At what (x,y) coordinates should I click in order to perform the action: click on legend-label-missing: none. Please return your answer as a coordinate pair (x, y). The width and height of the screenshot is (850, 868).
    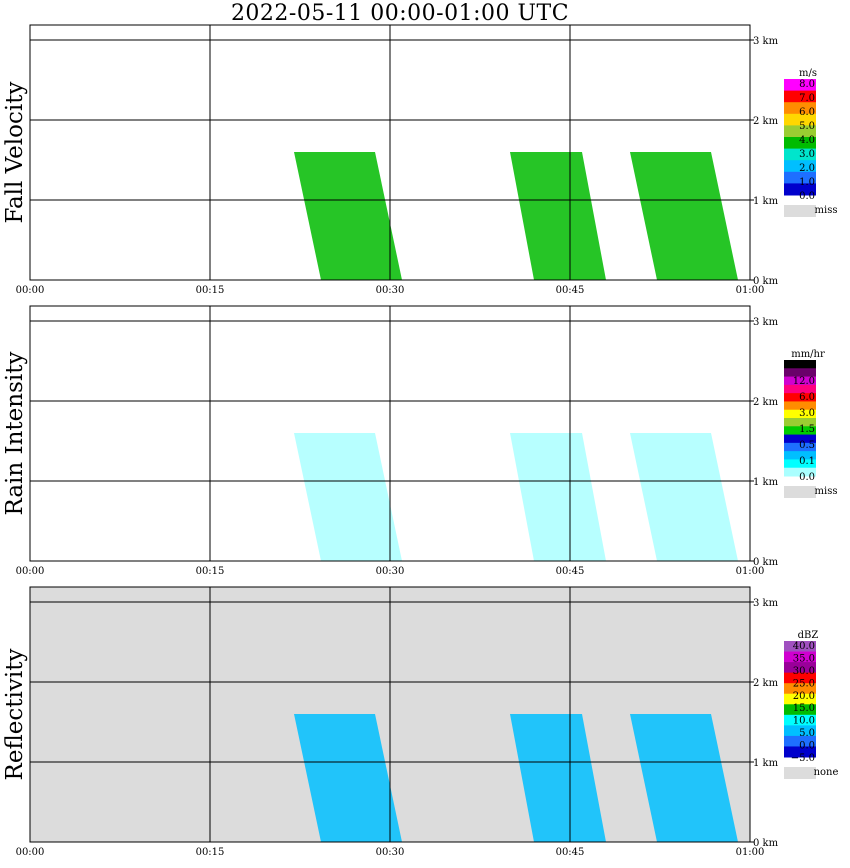
    Looking at the image, I should click on (826, 772).